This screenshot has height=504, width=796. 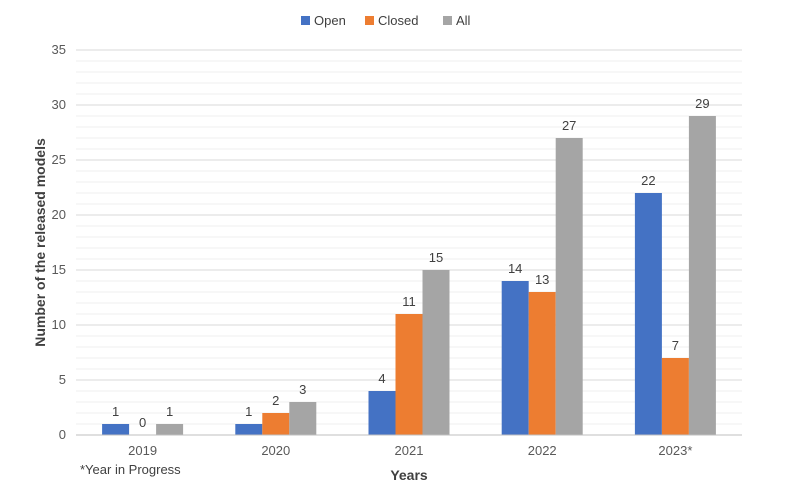 I want to click on legend-label-closed: Closed, so click(x=398, y=20).